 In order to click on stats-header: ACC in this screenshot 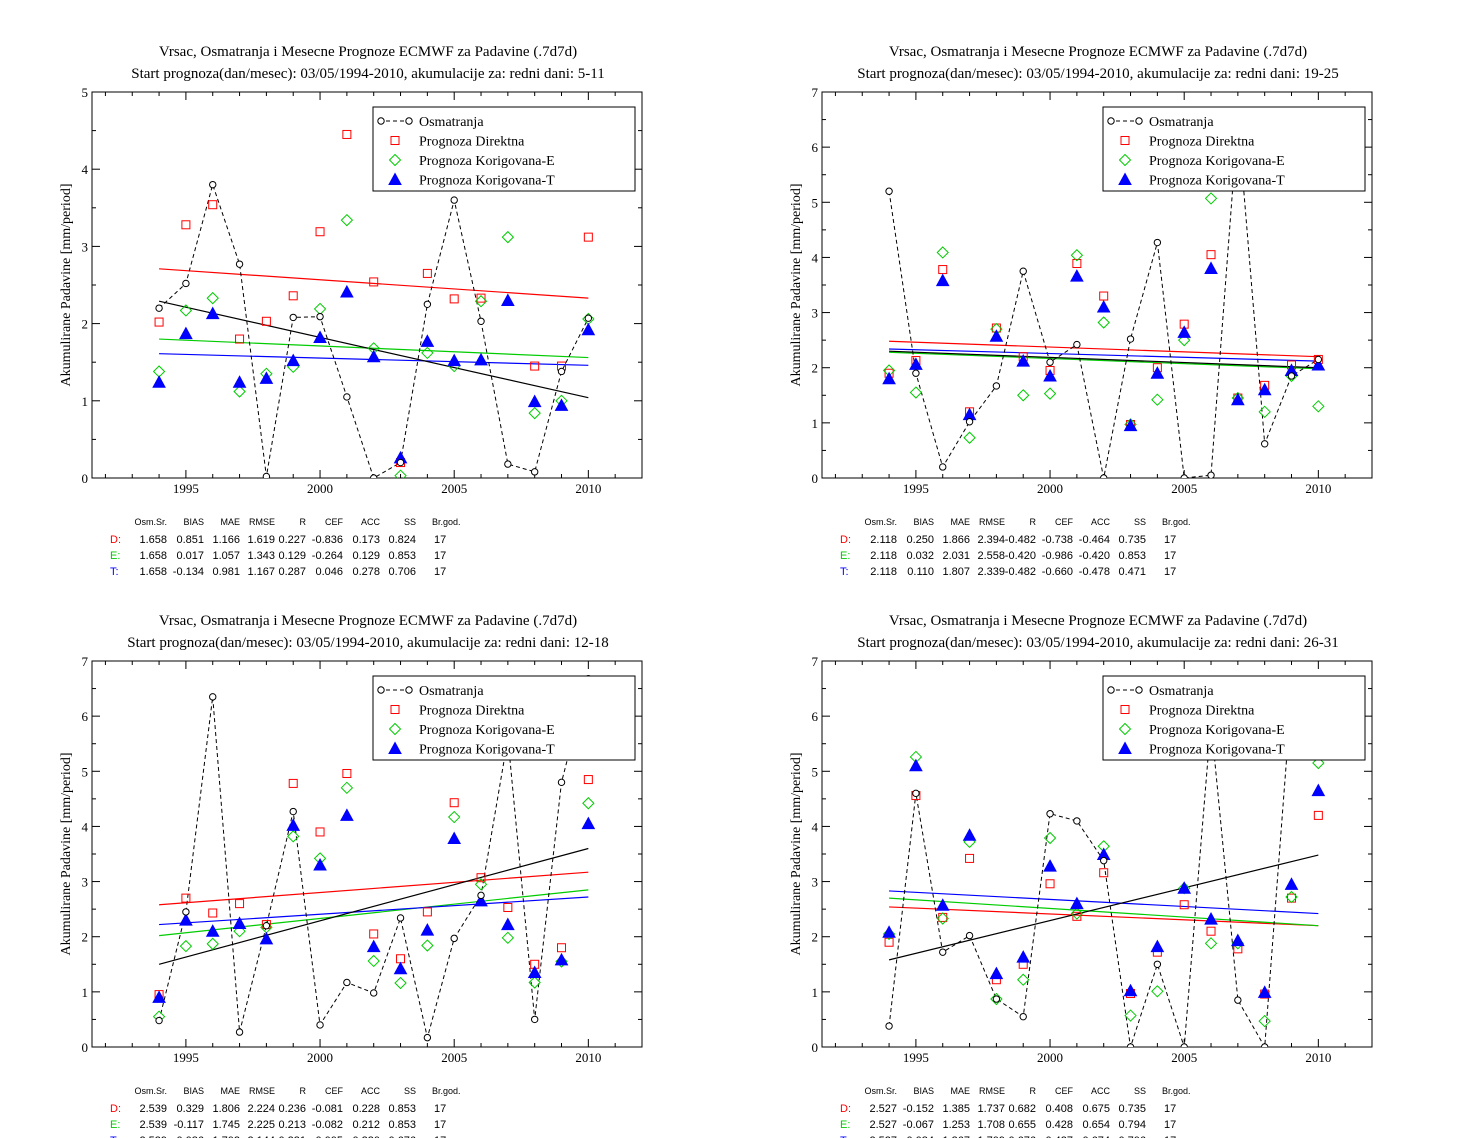, I will do `click(371, 1091)`.